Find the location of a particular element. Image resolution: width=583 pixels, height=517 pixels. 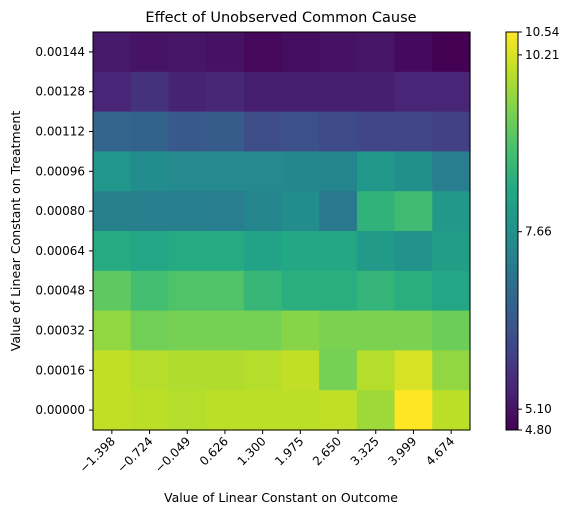

y-tick-label: 0.00048 is located at coordinates (60, 291).